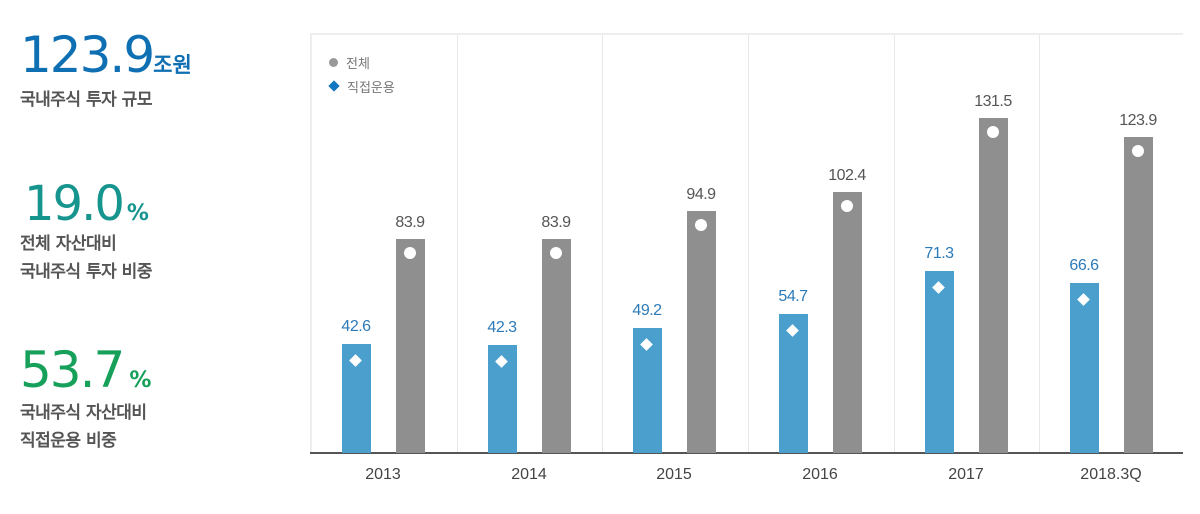  What do you see at coordinates (86, 272) in the screenshot?
I see `kpi-desc-line: 국내주식 투자 비중` at bounding box center [86, 272].